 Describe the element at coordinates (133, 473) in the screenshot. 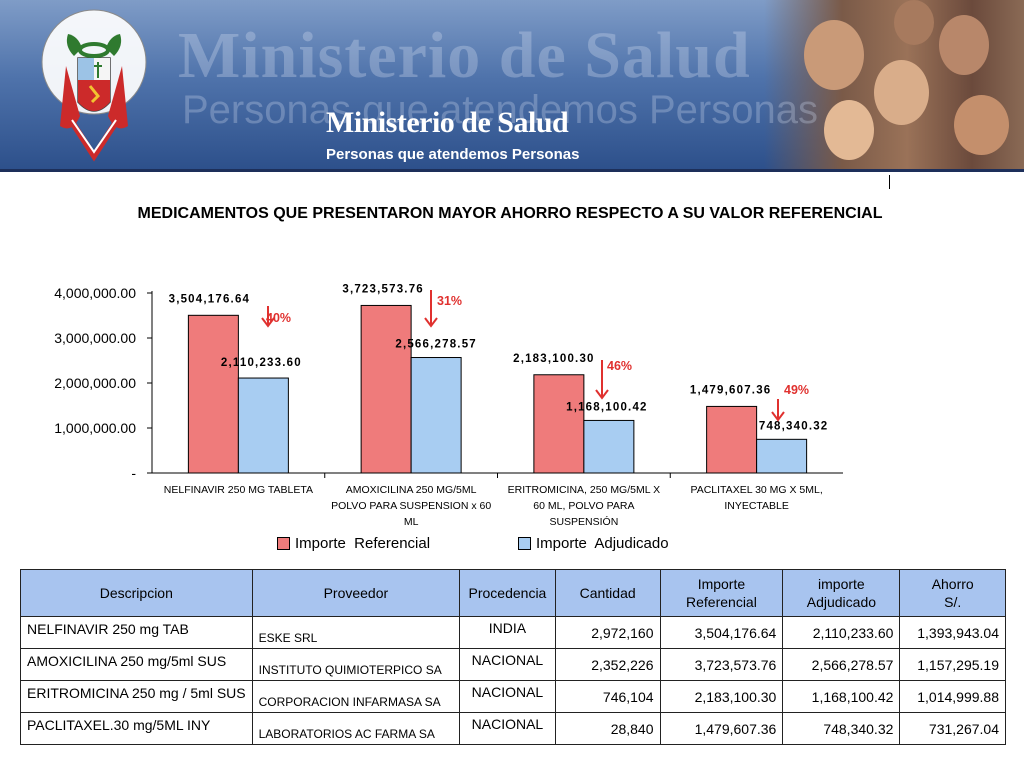

I see `y-tick-label: -` at that location.